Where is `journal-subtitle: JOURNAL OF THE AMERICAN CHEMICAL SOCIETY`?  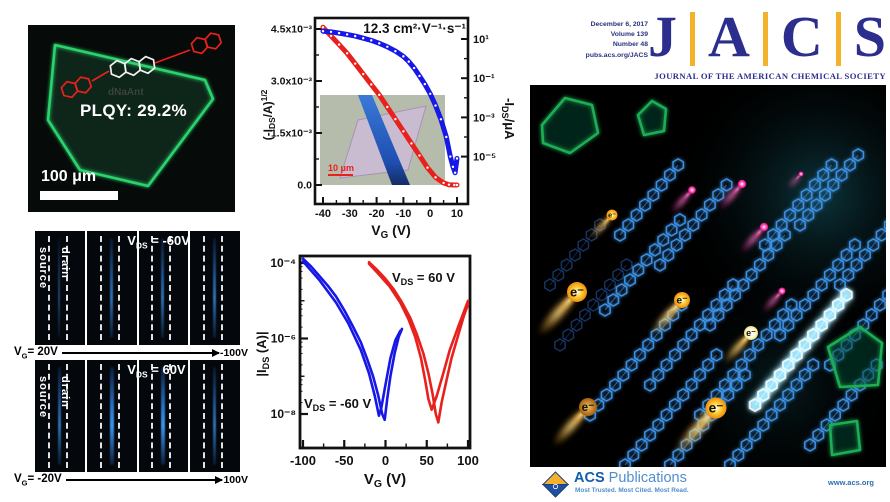
journal-subtitle: JOURNAL OF THE AMERICAN CHEMICAL SOCIETY is located at coordinates (770, 76).